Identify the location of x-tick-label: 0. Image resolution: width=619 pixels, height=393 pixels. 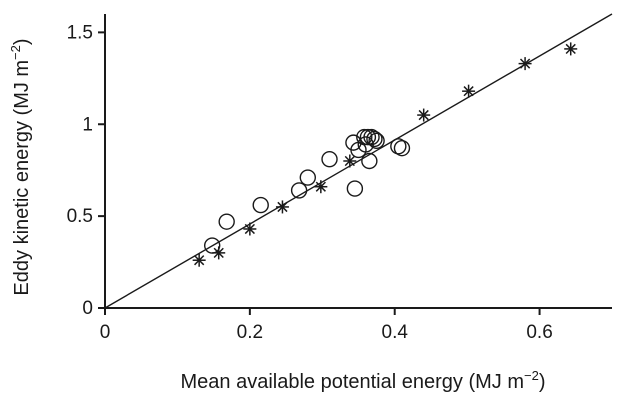
(105, 332).